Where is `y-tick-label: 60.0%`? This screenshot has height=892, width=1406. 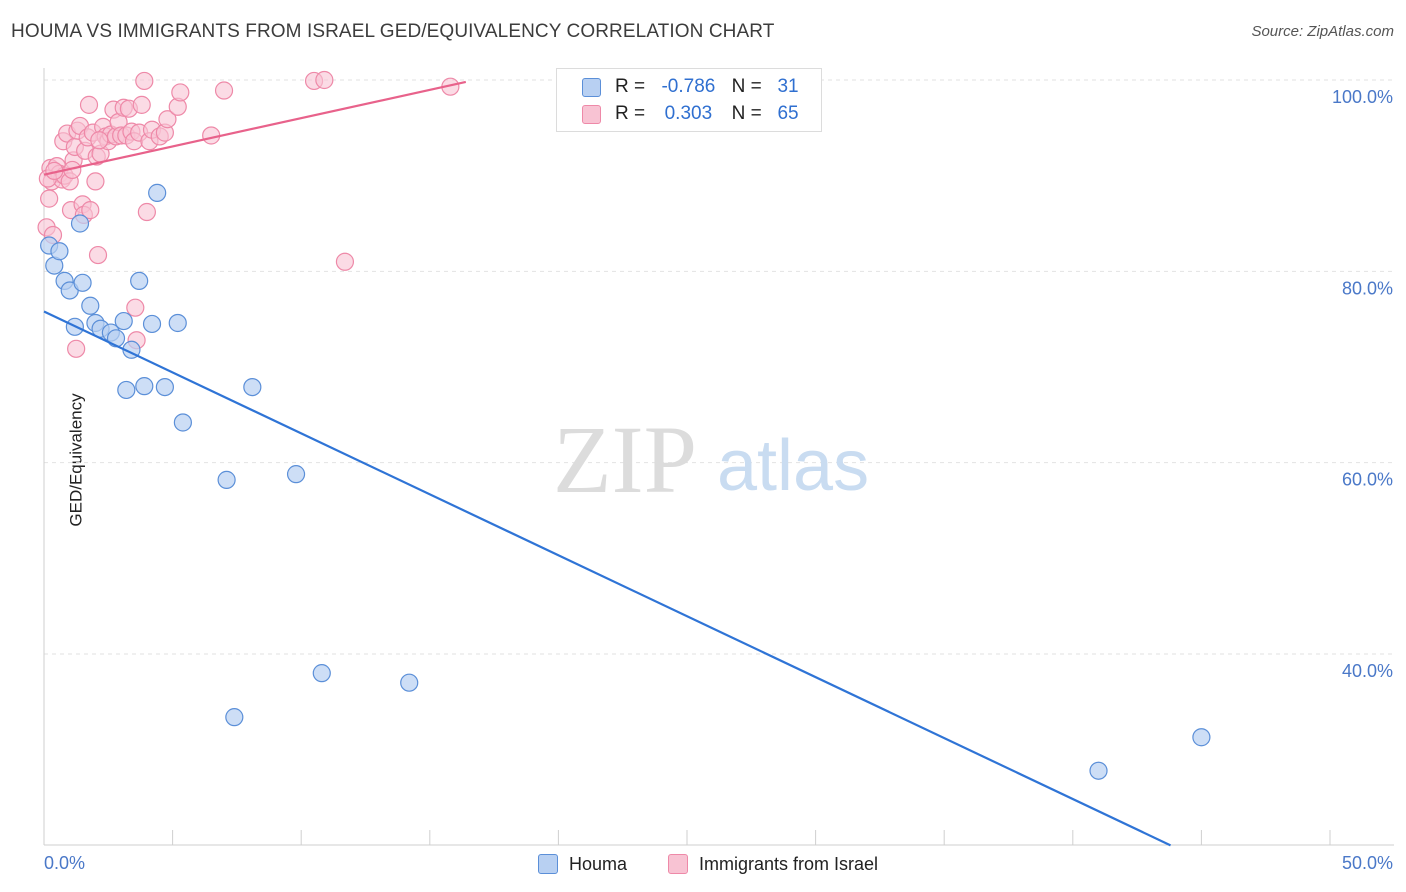 y-tick-label: 60.0% is located at coordinates (1367, 480).